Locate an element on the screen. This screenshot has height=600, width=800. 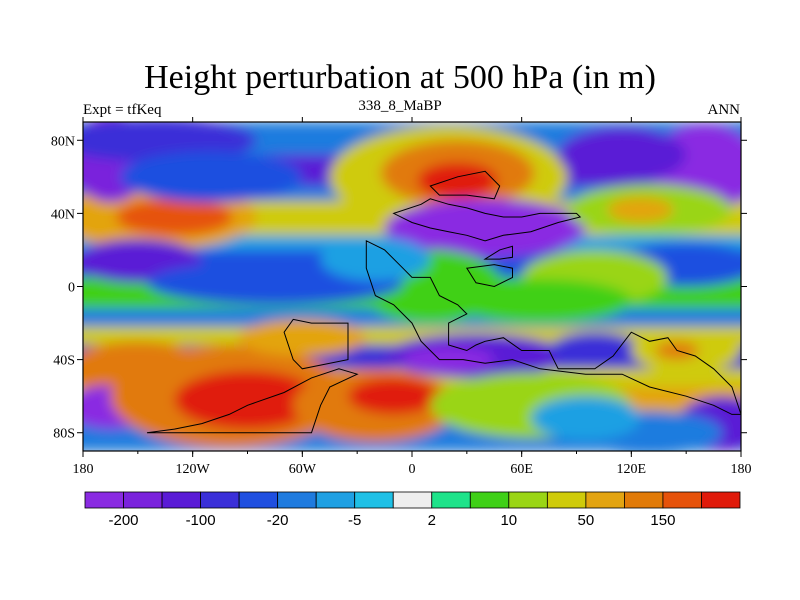
colorbar: -200 -100 -20 -5 2 10 50 150 is located at coordinates (412, 510).